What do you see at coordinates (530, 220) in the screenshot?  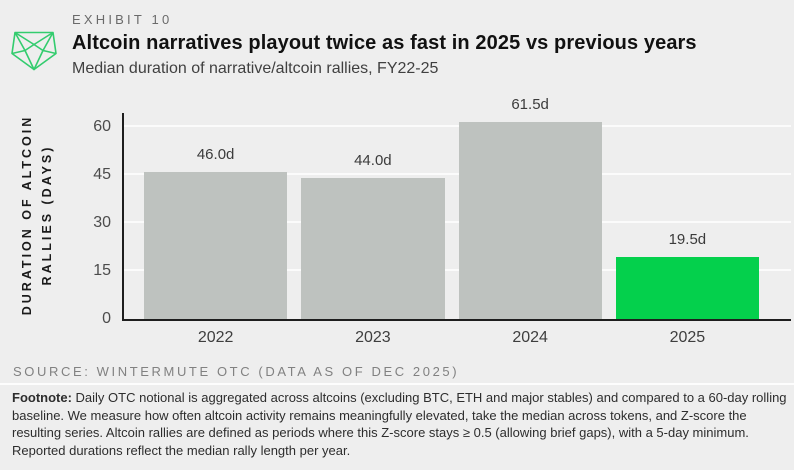 I see `bar-2024` at bounding box center [530, 220].